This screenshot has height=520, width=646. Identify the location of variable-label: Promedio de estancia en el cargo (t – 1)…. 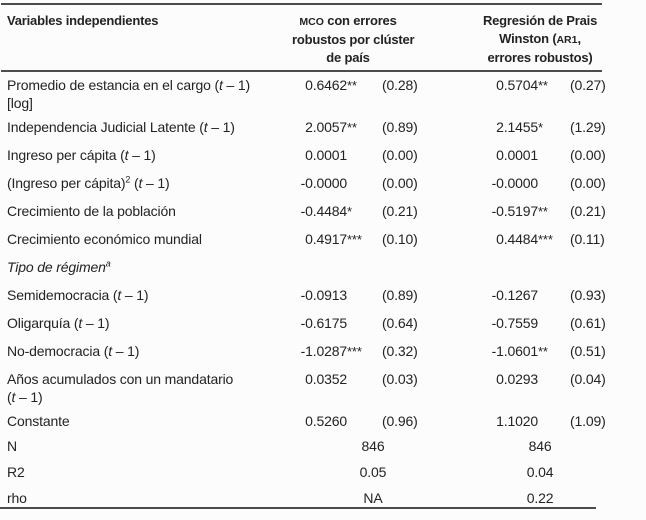
(146, 91).